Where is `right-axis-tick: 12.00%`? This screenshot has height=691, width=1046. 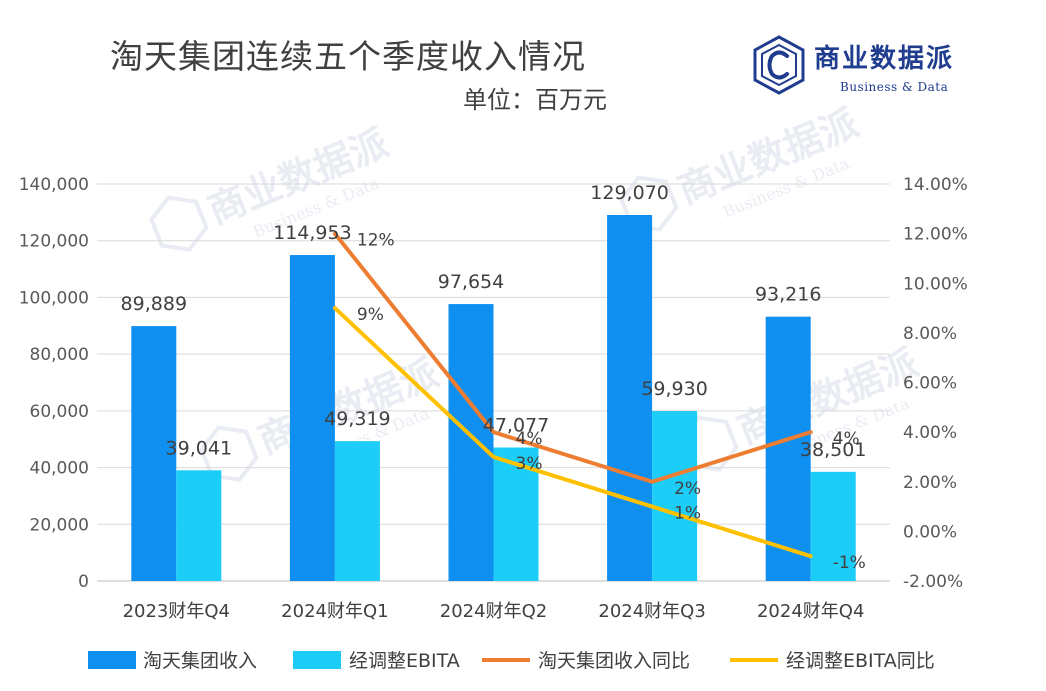
right-axis-tick: 12.00% is located at coordinates (935, 235).